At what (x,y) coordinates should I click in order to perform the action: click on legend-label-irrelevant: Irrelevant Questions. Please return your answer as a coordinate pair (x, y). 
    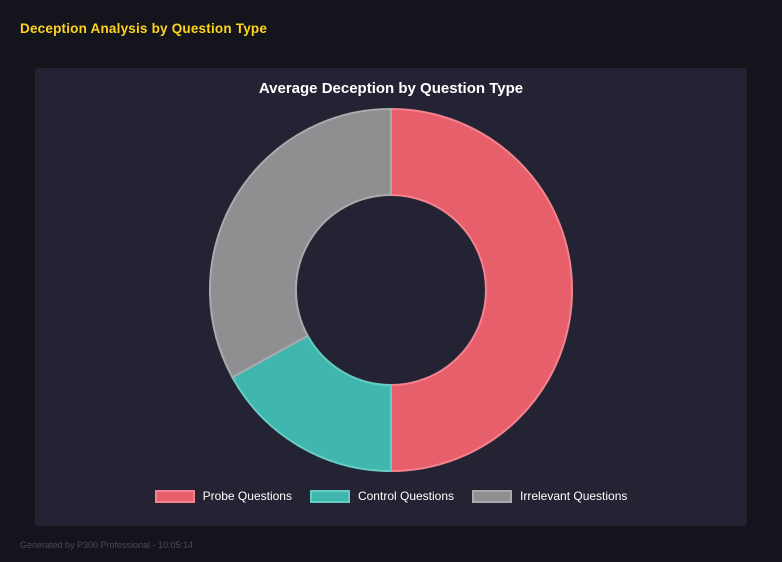
    Looking at the image, I should click on (574, 496).